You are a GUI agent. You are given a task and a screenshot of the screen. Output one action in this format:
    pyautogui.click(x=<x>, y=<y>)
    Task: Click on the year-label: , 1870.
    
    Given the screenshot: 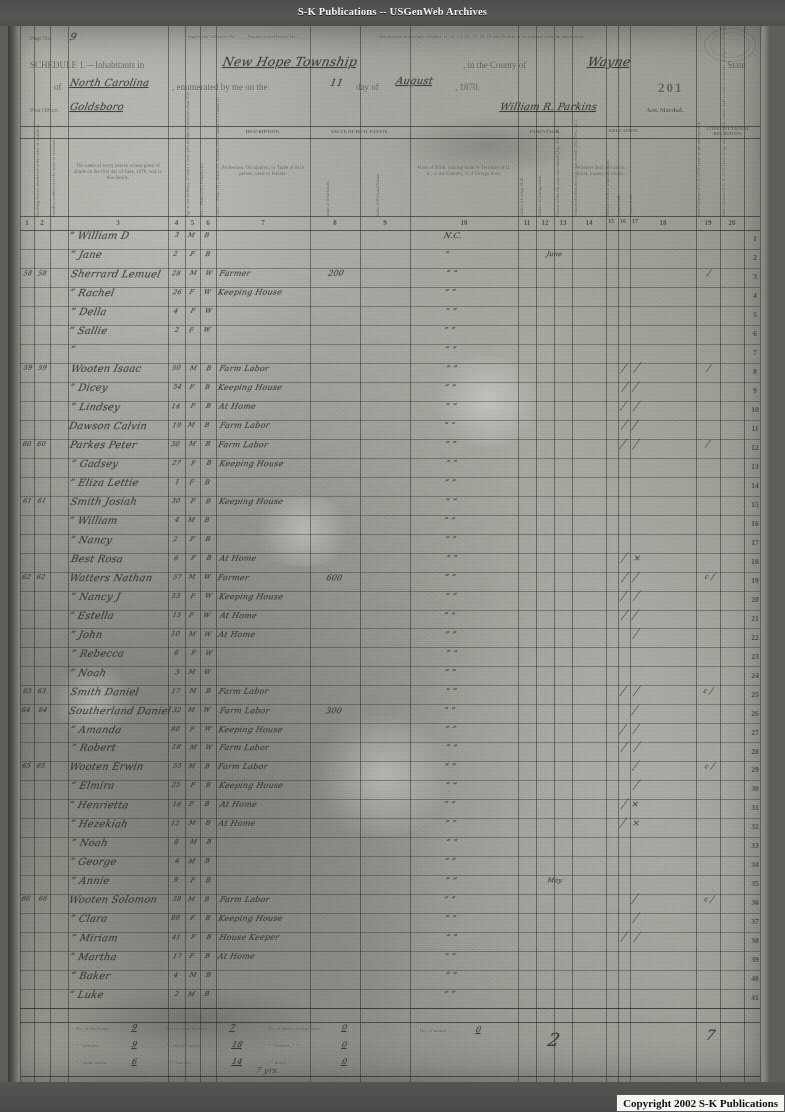 What is the action you would take?
    pyautogui.click(x=467, y=87)
    